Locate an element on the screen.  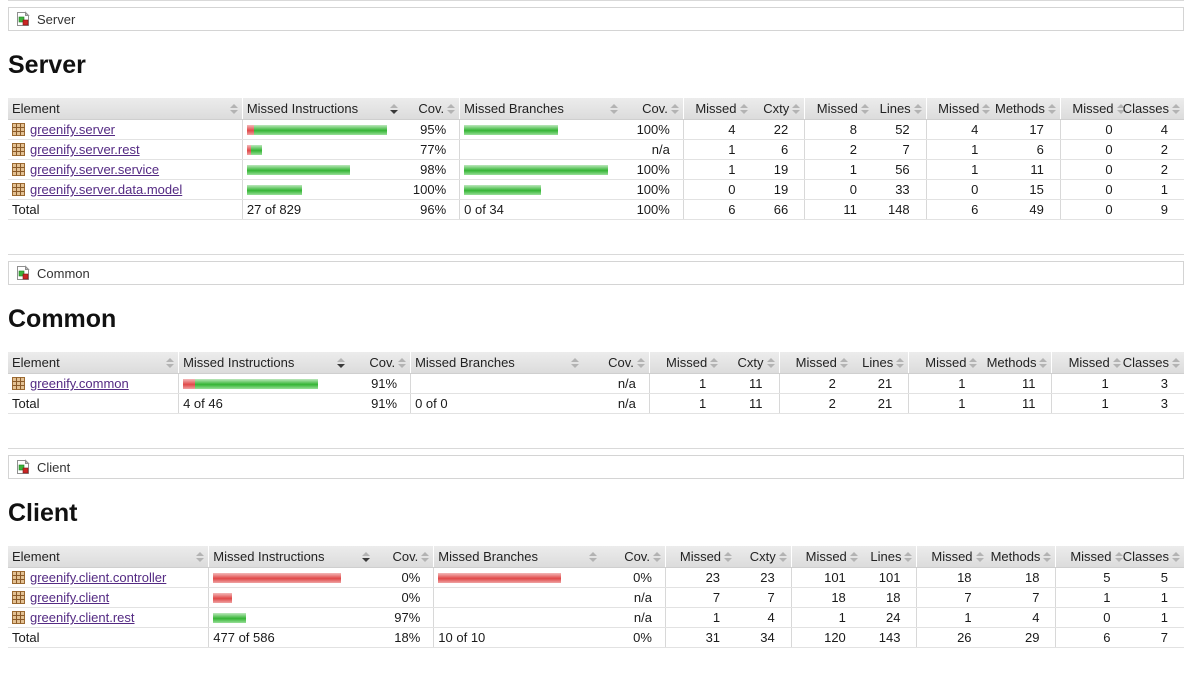
element-cell: greenify.client.rest is located at coordinates (108, 617).